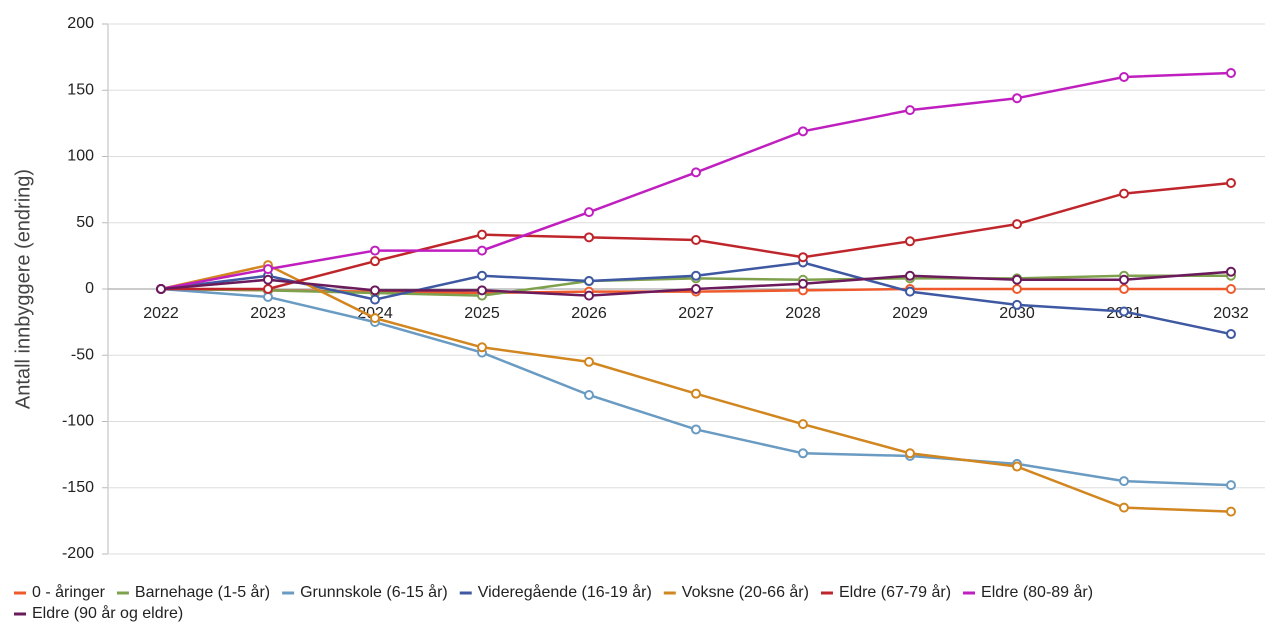  Describe the element at coordinates (107, 613) in the screenshot. I see `legend-label: Eldre (90 år og eldre)` at that location.